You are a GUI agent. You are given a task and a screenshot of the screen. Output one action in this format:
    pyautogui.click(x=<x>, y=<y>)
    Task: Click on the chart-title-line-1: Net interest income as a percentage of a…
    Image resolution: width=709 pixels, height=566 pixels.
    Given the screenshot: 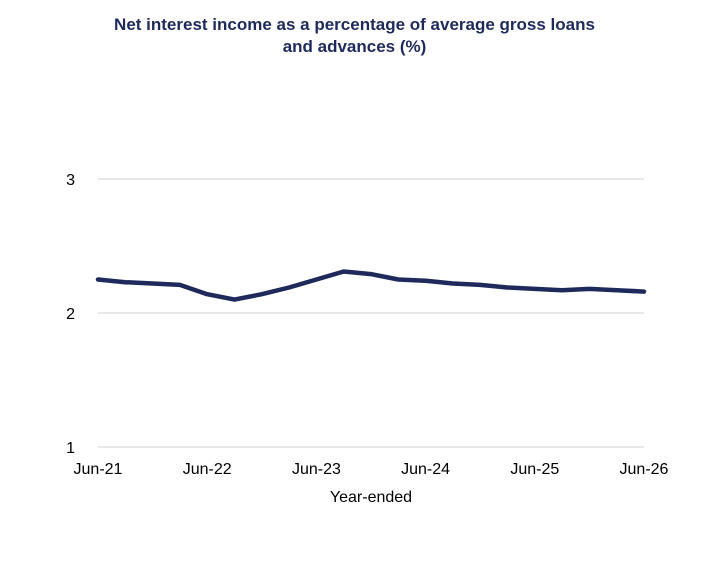 What is the action you would take?
    pyautogui.click(x=354, y=24)
    